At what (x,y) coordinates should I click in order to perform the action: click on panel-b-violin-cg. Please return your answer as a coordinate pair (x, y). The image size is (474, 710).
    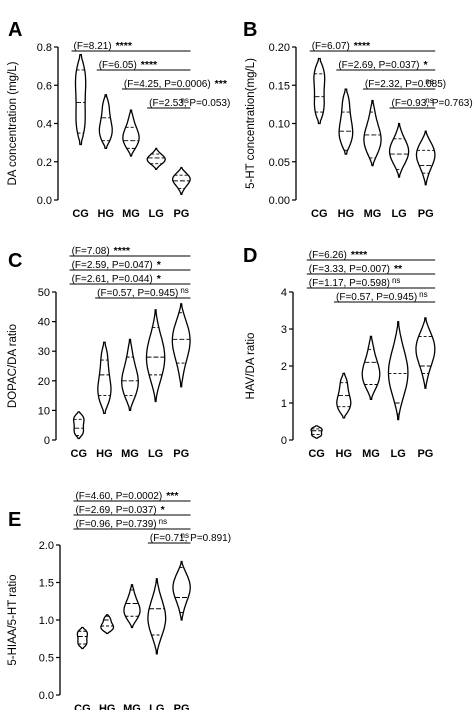
    Looking at the image, I should click on (319, 91).